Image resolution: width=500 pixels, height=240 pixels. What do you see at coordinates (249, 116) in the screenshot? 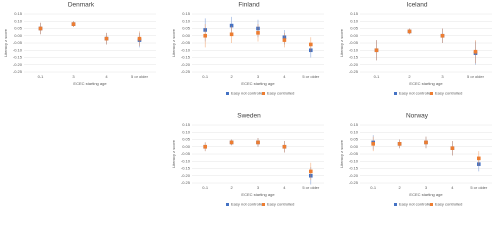
I see `chart-title: Sweden` at bounding box center [249, 116].